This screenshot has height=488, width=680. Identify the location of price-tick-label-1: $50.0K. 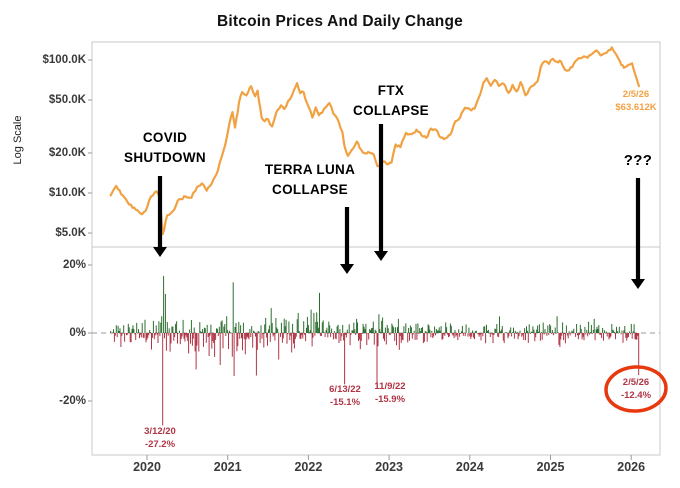
(67, 100).